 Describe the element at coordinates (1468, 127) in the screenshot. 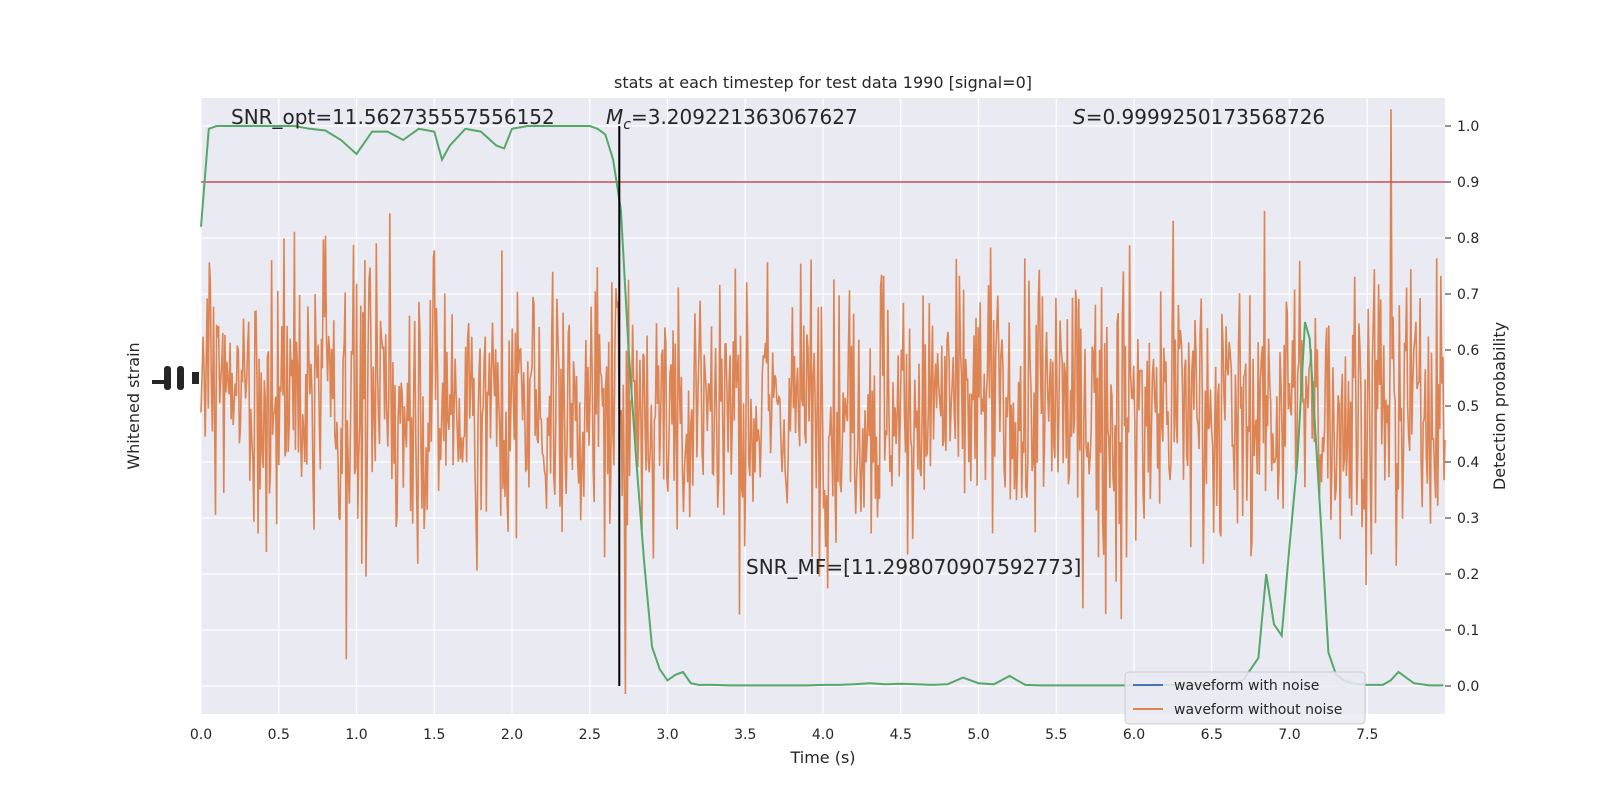

I see `y-right-tick-label: 1.0` at that location.